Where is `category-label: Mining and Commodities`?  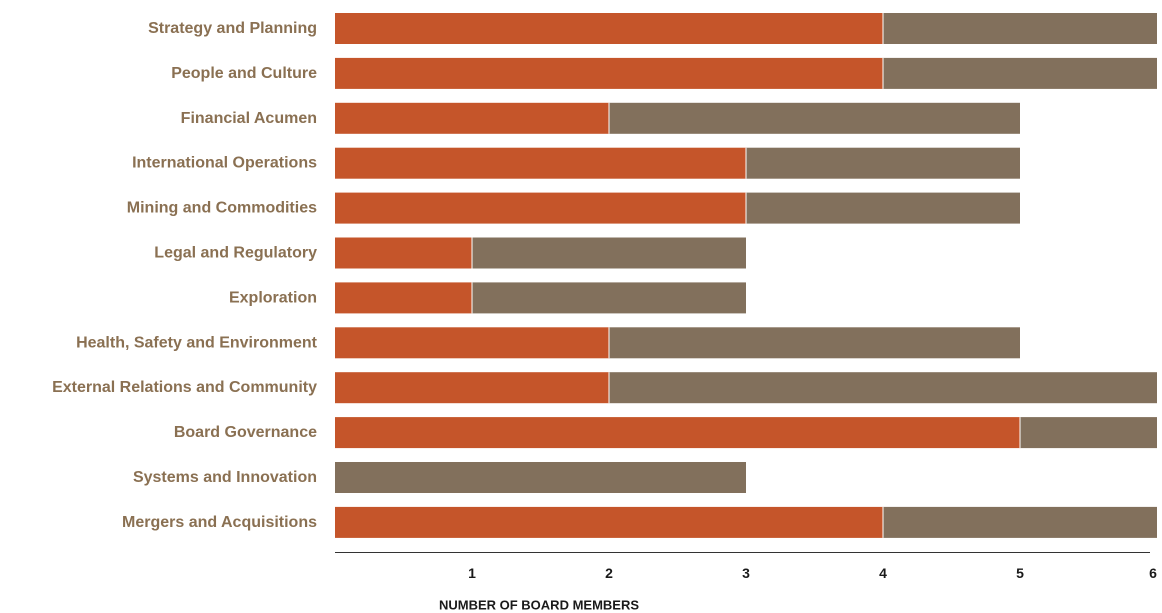 category-label: Mining and Commodities is located at coordinates (222, 208).